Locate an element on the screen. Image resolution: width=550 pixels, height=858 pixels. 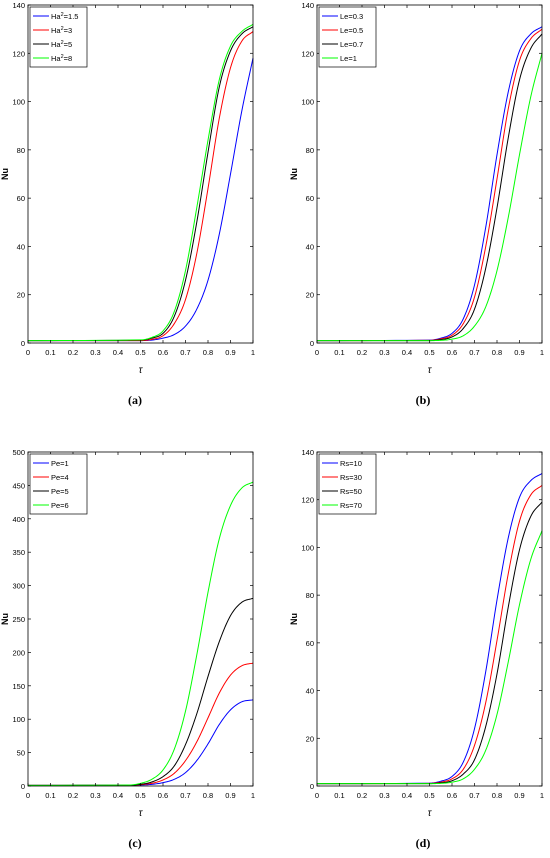
x-tick-label: 0.5 is located at coordinates (429, 352).